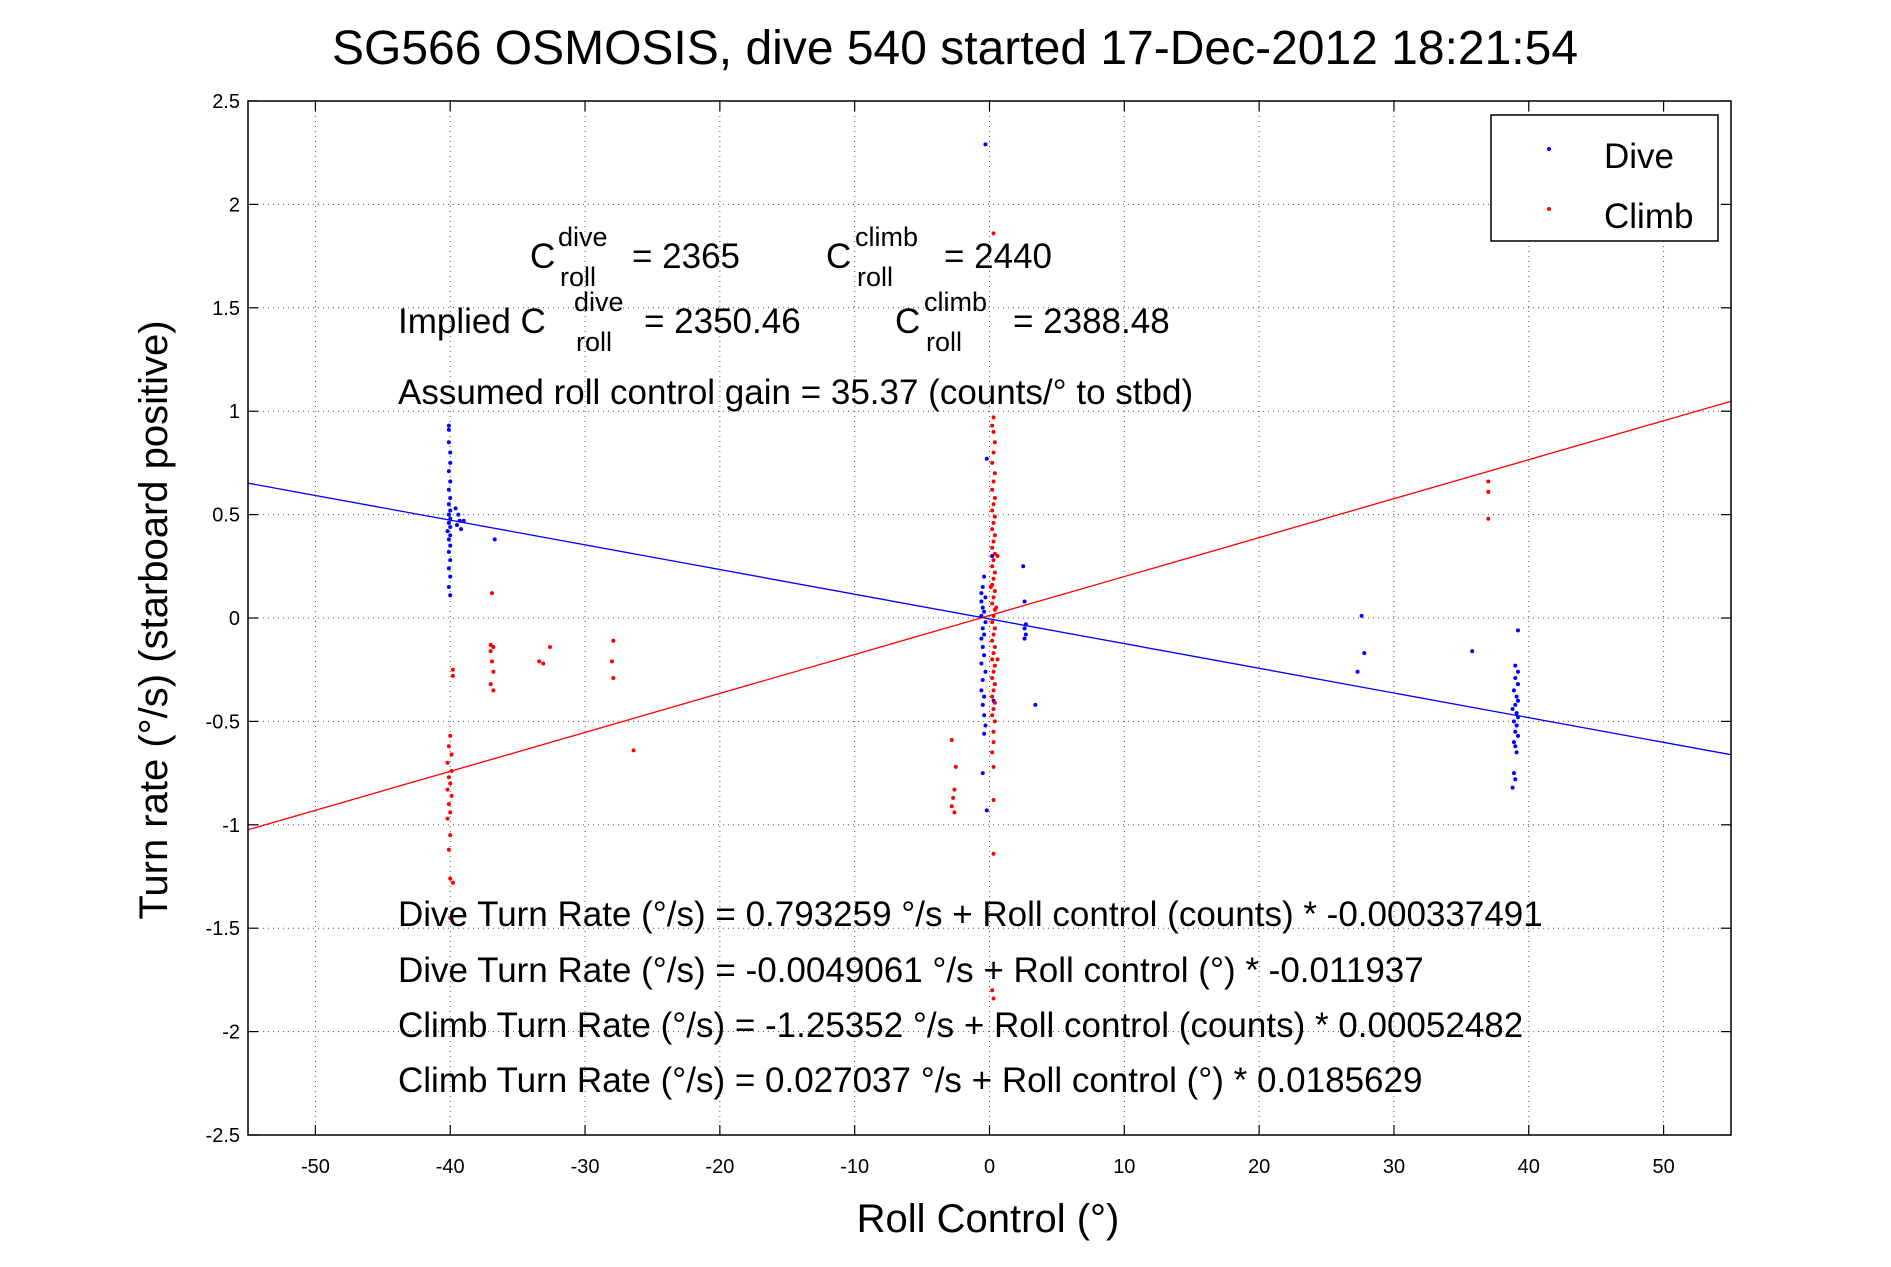 The height and width of the screenshot is (1267, 1891). What do you see at coordinates (231, 1033) in the screenshot?
I see `y-tick-label: -2` at bounding box center [231, 1033].